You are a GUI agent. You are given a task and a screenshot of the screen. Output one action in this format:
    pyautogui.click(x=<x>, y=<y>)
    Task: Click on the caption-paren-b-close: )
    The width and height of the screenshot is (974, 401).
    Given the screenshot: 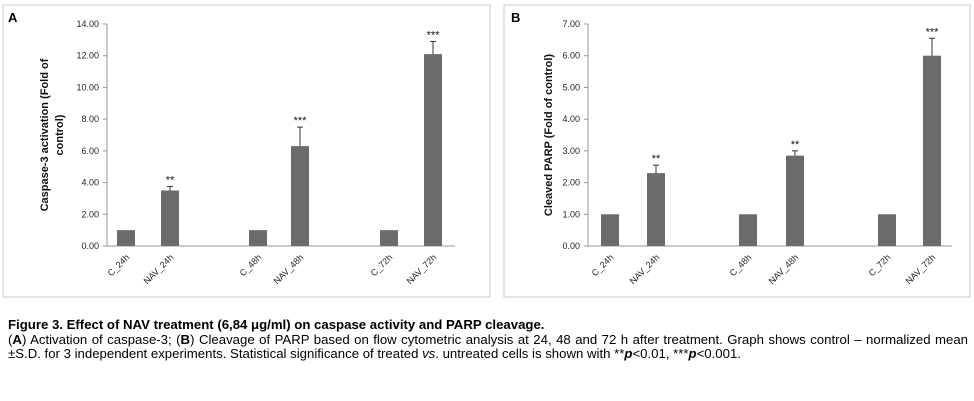 What is the action you would take?
    pyautogui.click(x=192, y=339)
    